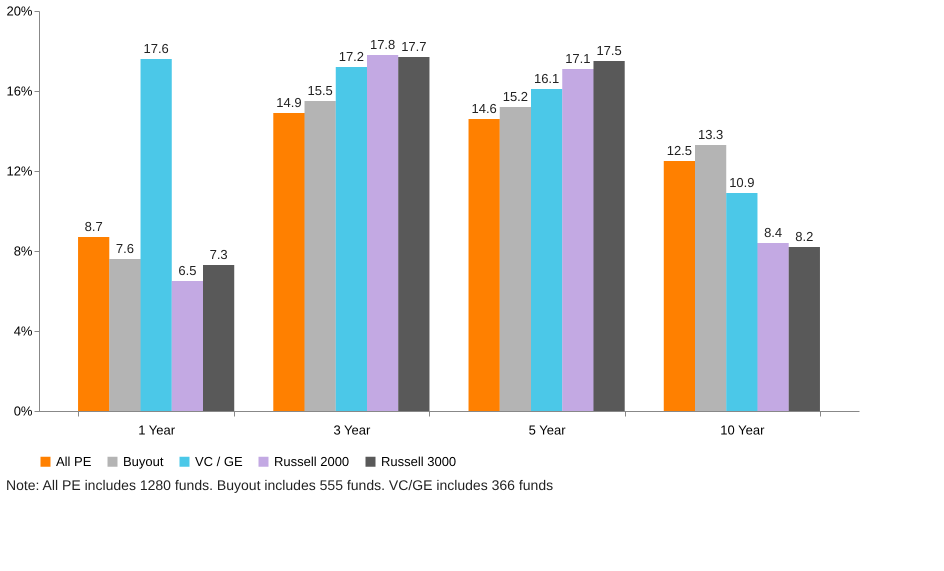  What do you see at coordinates (157, 430) in the screenshot?
I see `x-tick-label: 1 Year` at bounding box center [157, 430].